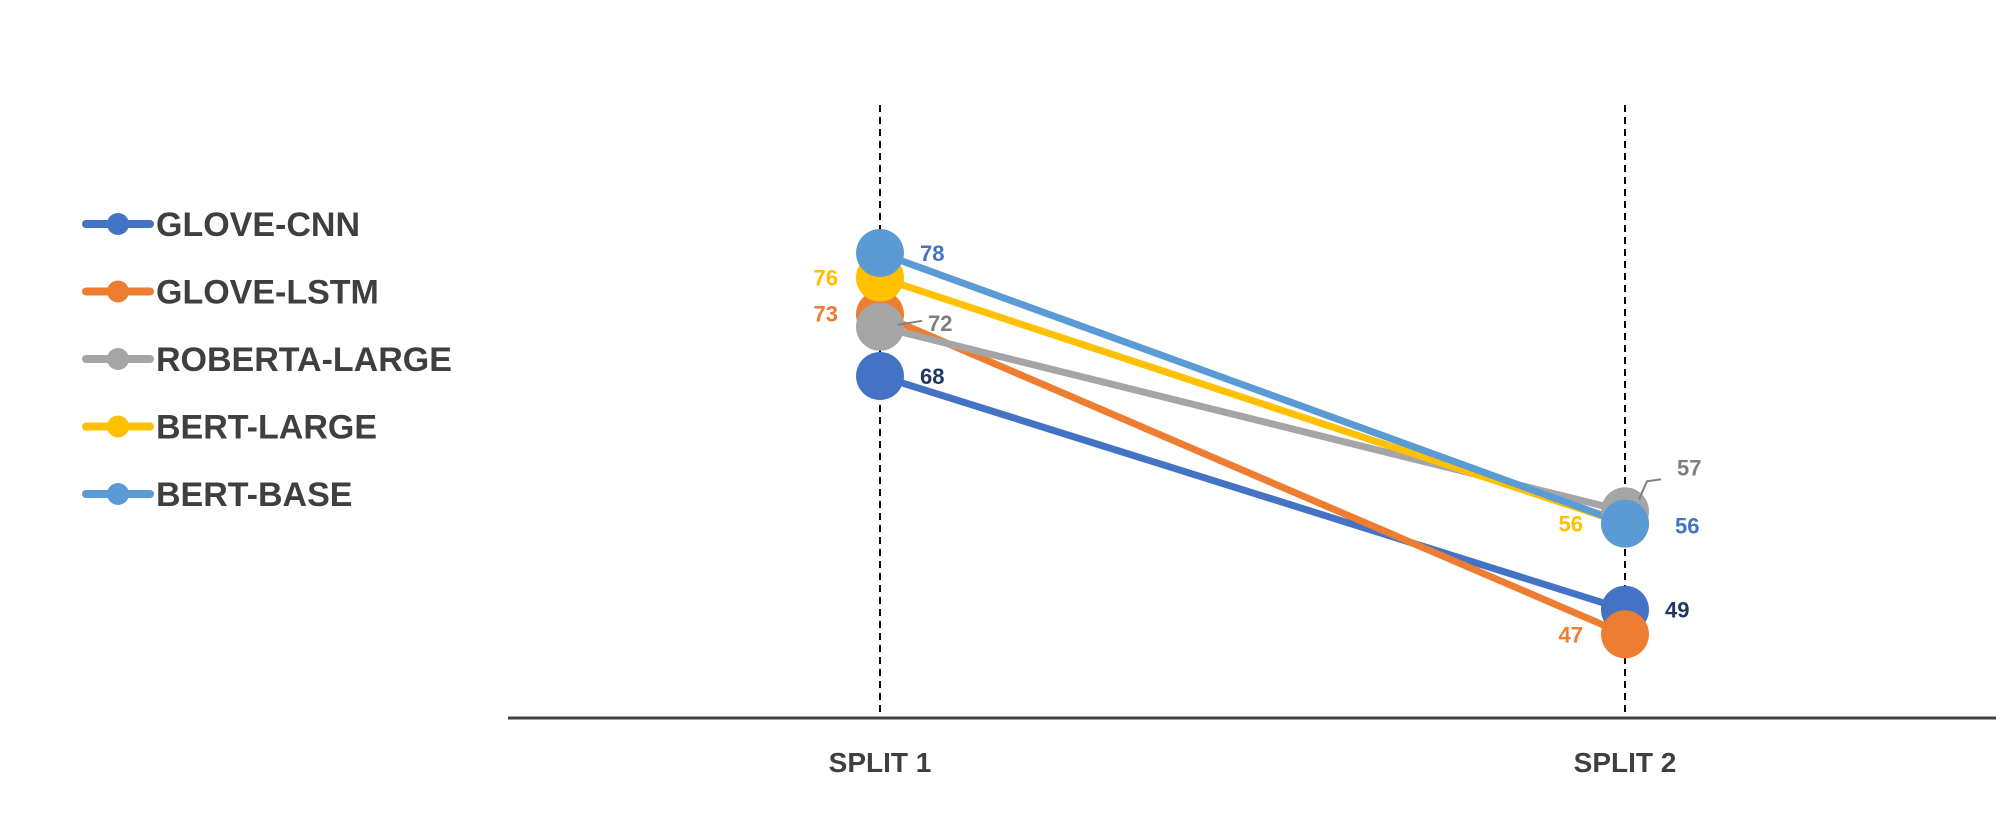  What do you see at coordinates (304, 360) in the screenshot?
I see `legend-label-roberta-large: ROBERTA-LARGE` at bounding box center [304, 360].